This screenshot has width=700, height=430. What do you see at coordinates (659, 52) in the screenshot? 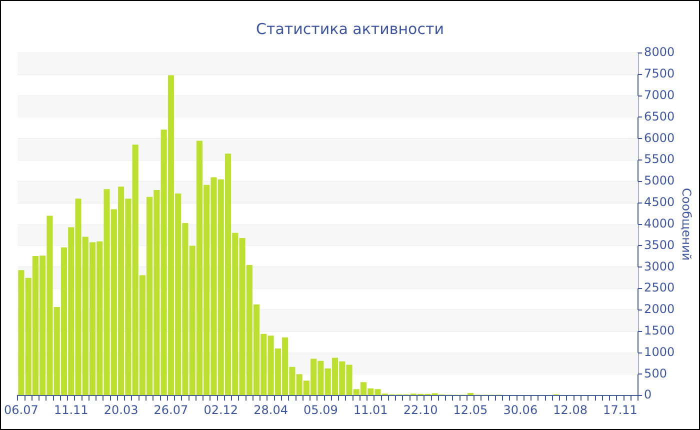
I see `y-tick-label: 8000` at bounding box center [659, 52].